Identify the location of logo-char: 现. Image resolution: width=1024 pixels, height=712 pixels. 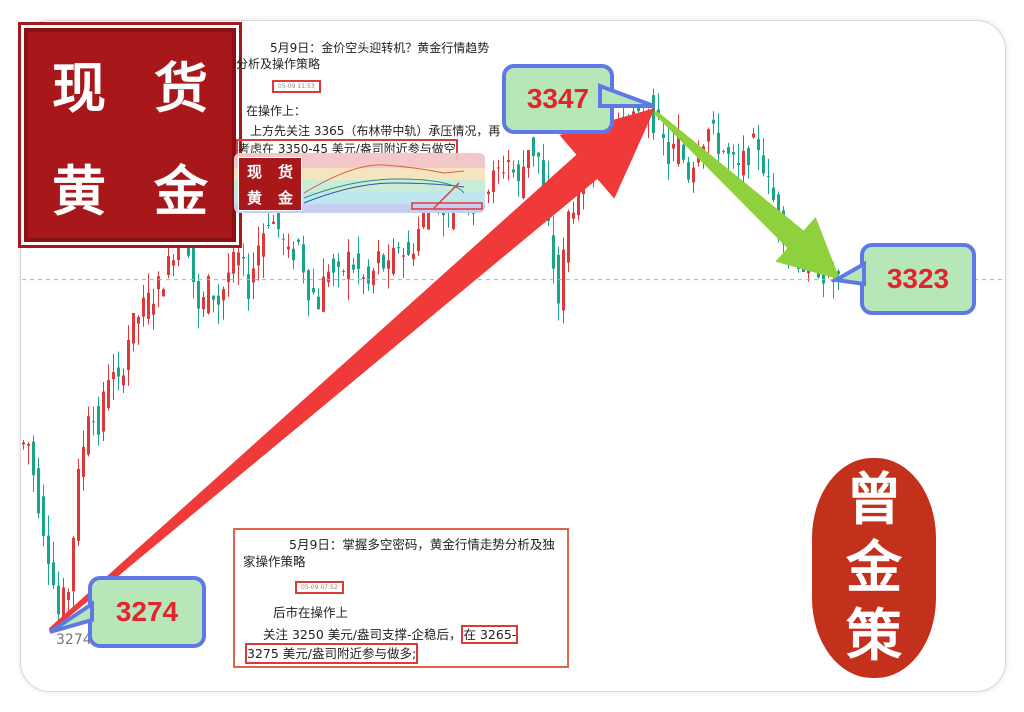
(254, 171).